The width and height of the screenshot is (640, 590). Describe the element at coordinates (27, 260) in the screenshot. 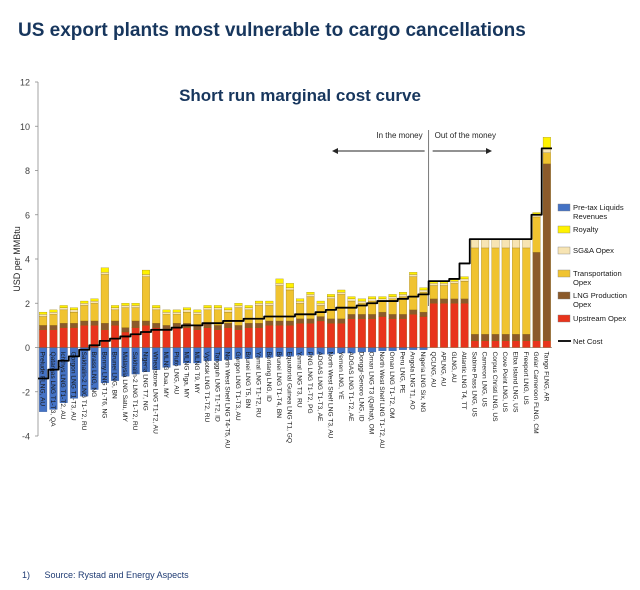

I see `y-tick-label: 4` at that location.